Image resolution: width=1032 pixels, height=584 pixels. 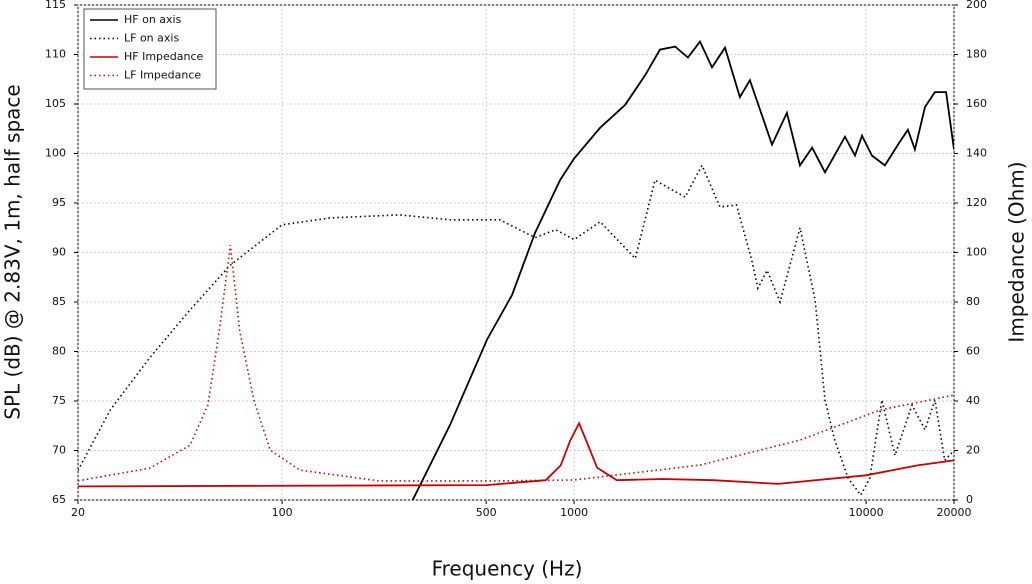 I want to click on y2-tick-label: 20, so click(x=973, y=450).